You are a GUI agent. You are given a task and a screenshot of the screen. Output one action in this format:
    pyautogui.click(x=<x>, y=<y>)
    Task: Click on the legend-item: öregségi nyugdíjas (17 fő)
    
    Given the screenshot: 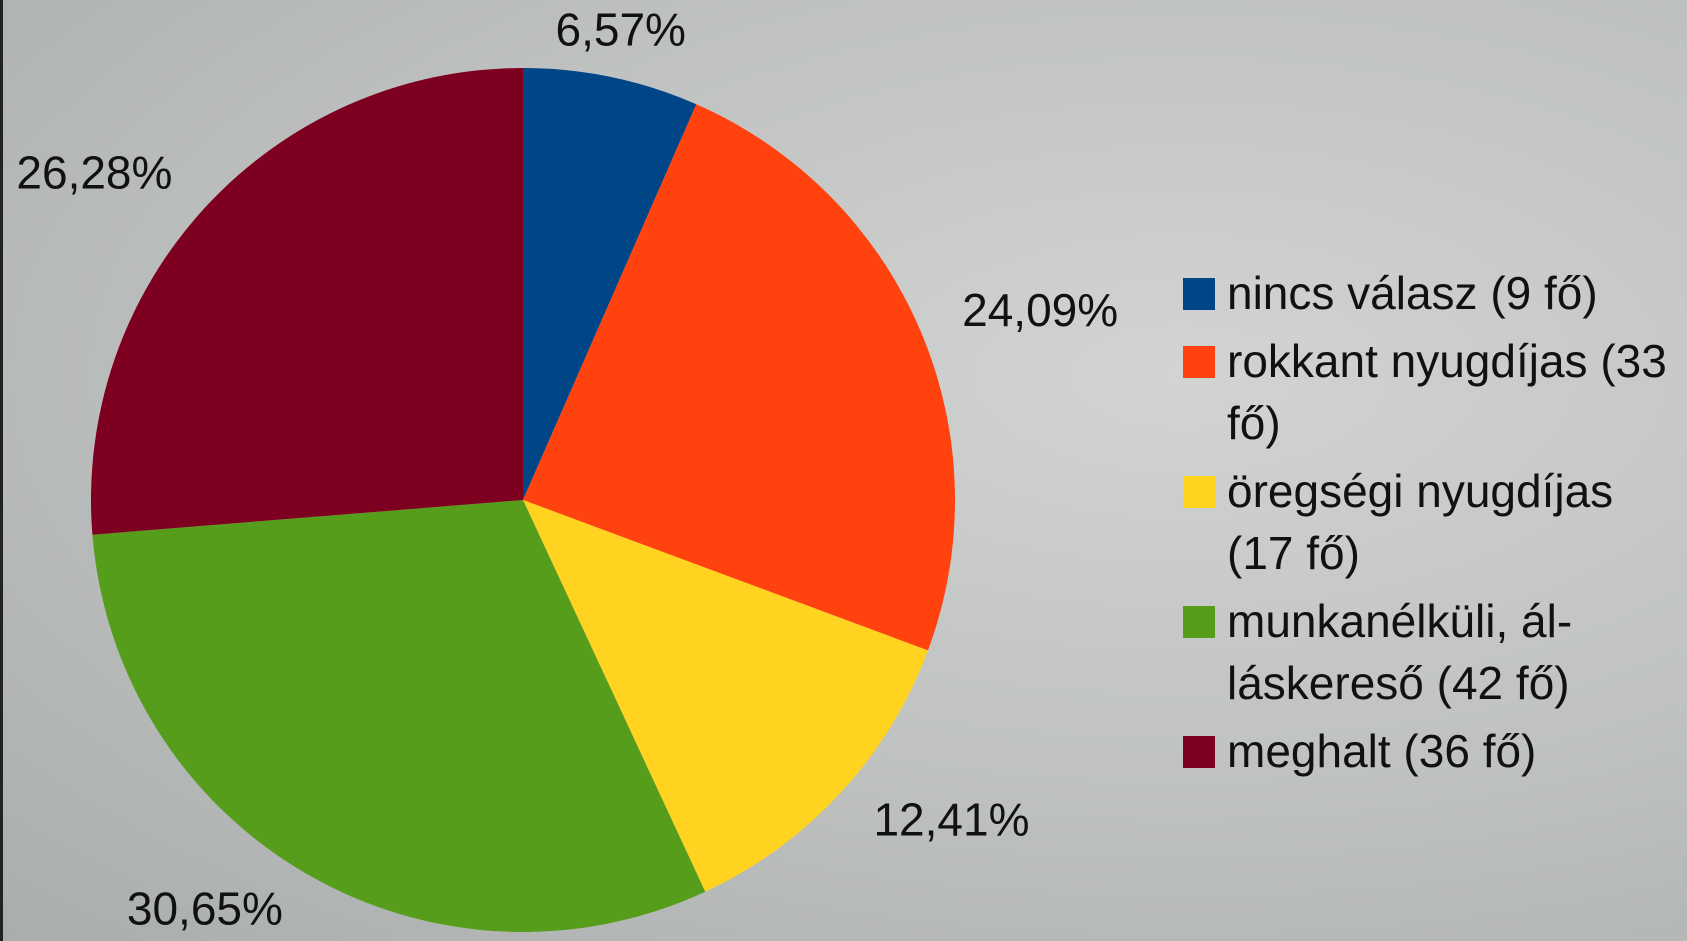 What is the action you would take?
    pyautogui.click(x=1433, y=522)
    